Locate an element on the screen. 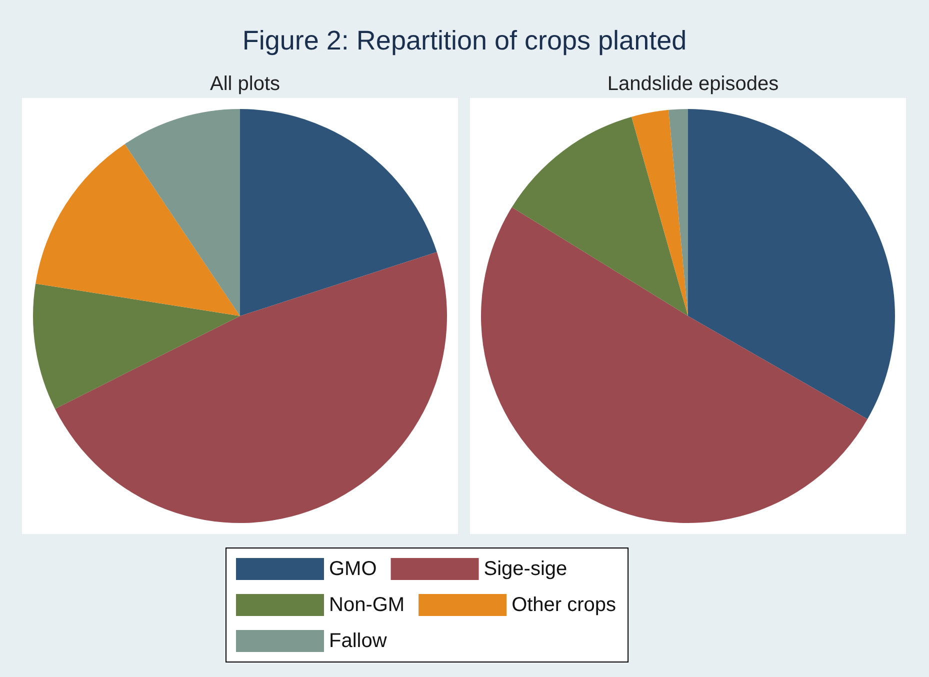 This screenshot has width=929, height=677. legend-label: Other crops is located at coordinates (564, 605).